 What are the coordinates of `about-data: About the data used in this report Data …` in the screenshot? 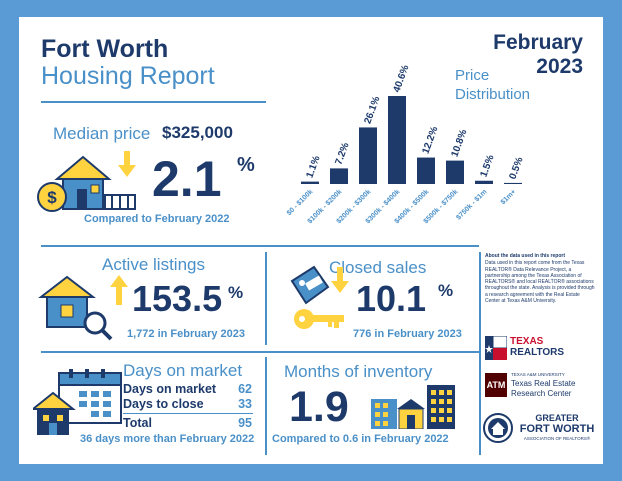 It's located at (540, 278).